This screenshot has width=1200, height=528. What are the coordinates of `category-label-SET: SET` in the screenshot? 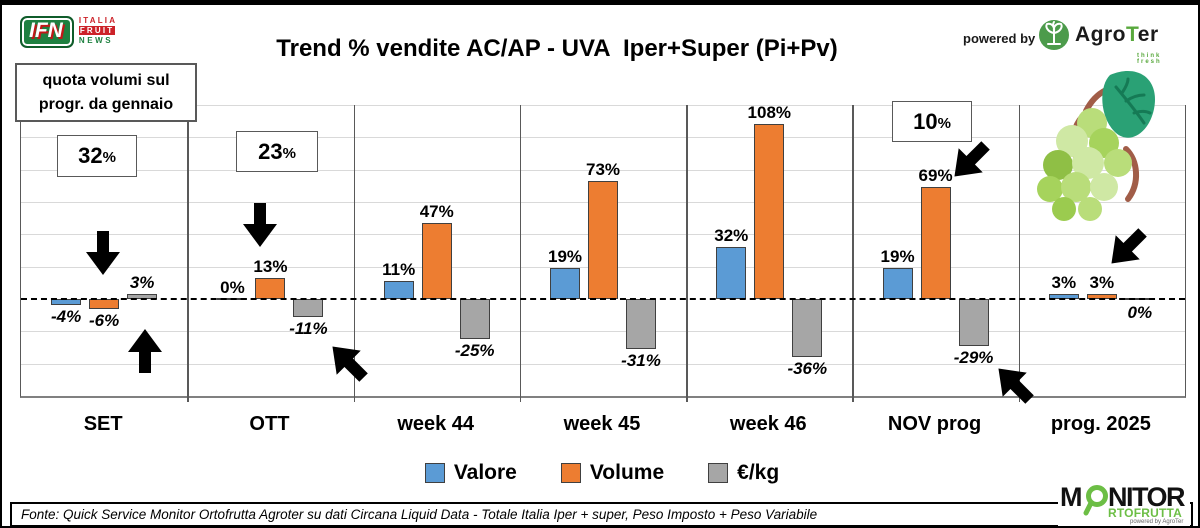 It's located at (103, 424).